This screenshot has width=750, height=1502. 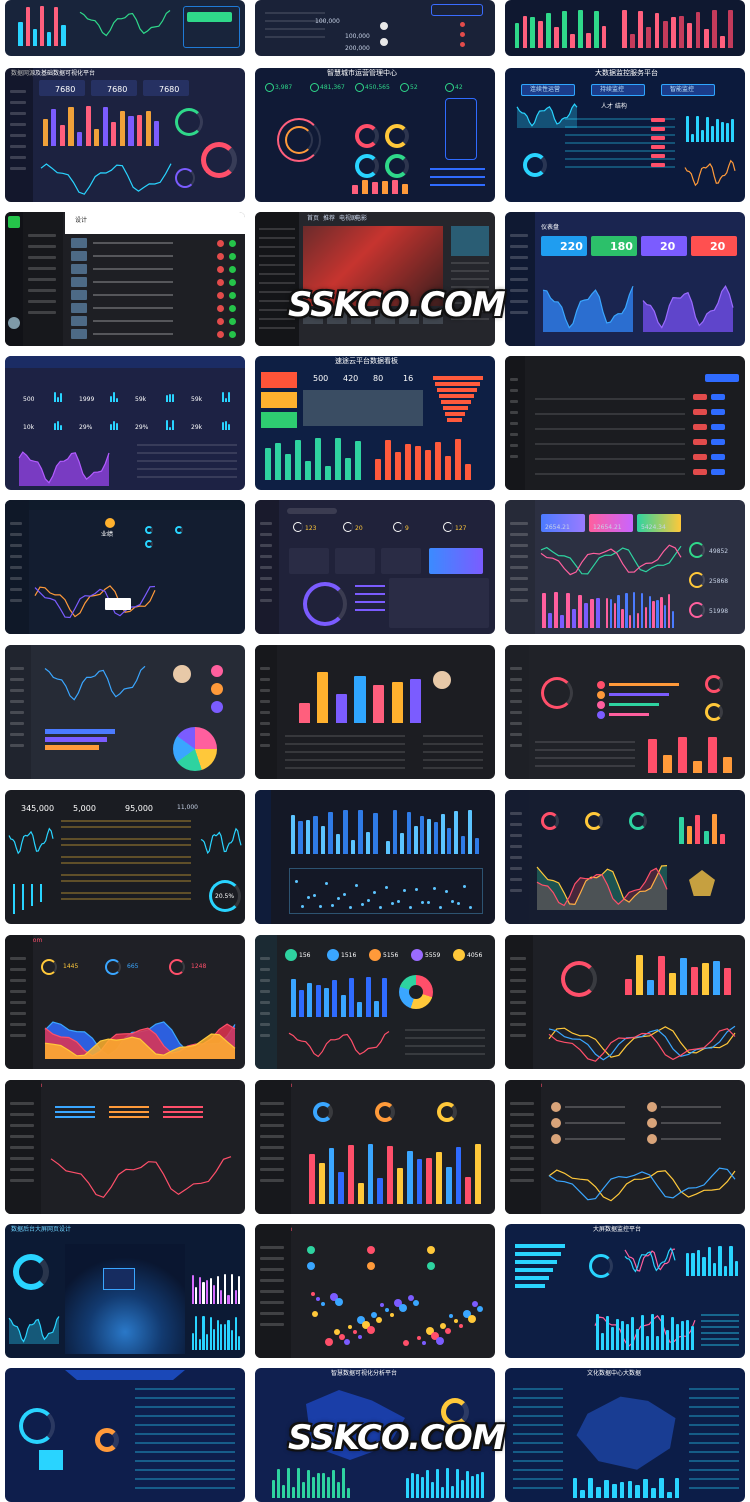 What do you see at coordinates (375, 135) in the screenshot?
I see `dashboard-tile-r2c2: 智慧城市运营管理中心 3,987 481,367 450,565 52 42` at bounding box center [375, 135].